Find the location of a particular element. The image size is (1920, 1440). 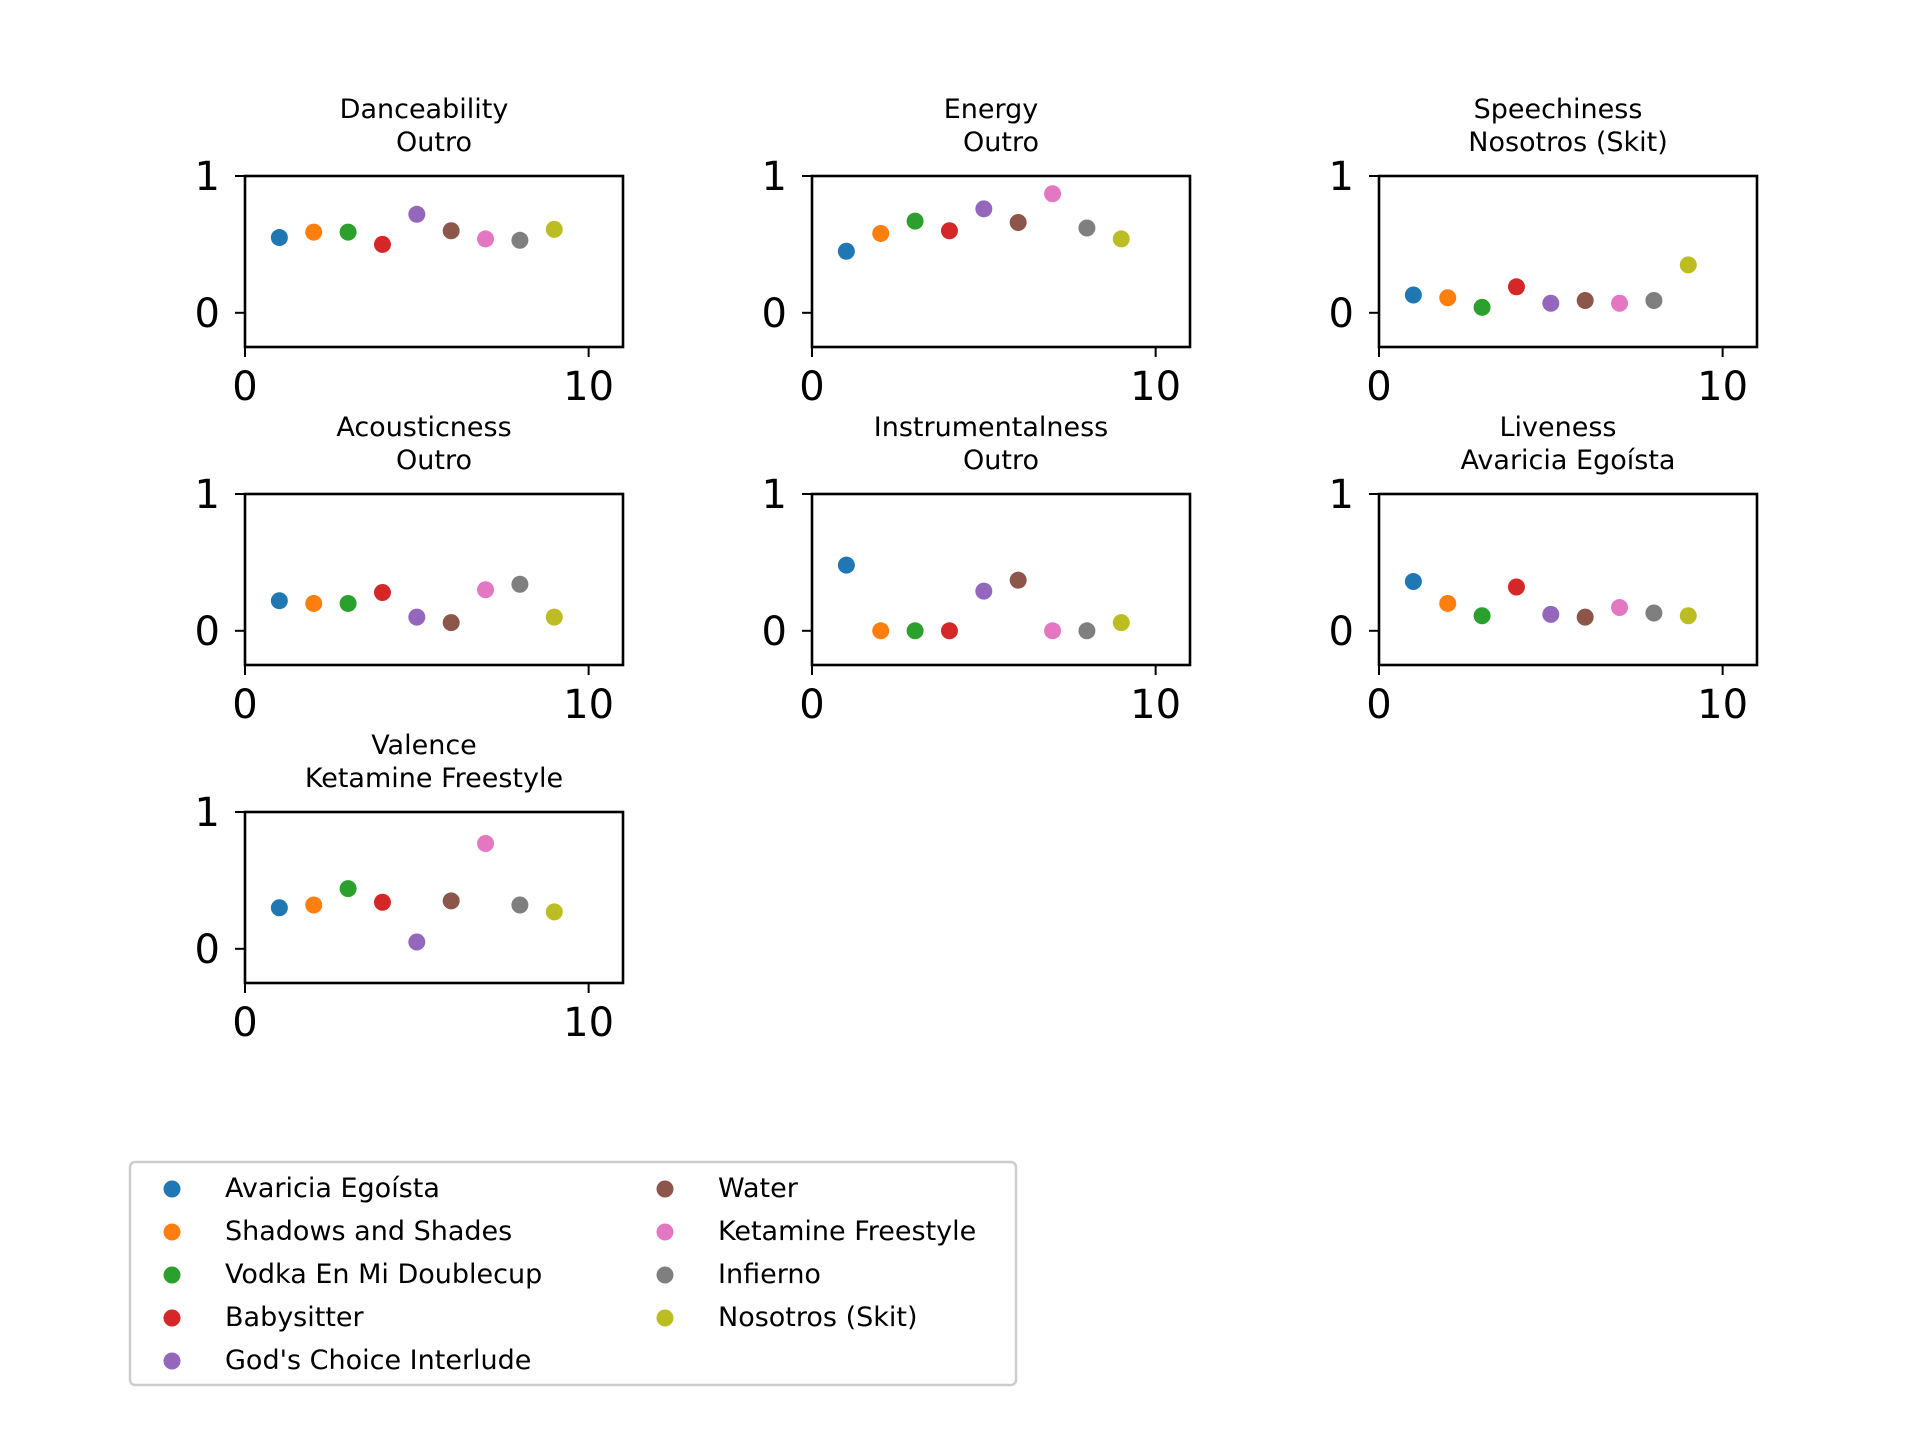

subplot-title-line1: Instrumentalness is located at coordinates (991, 427).